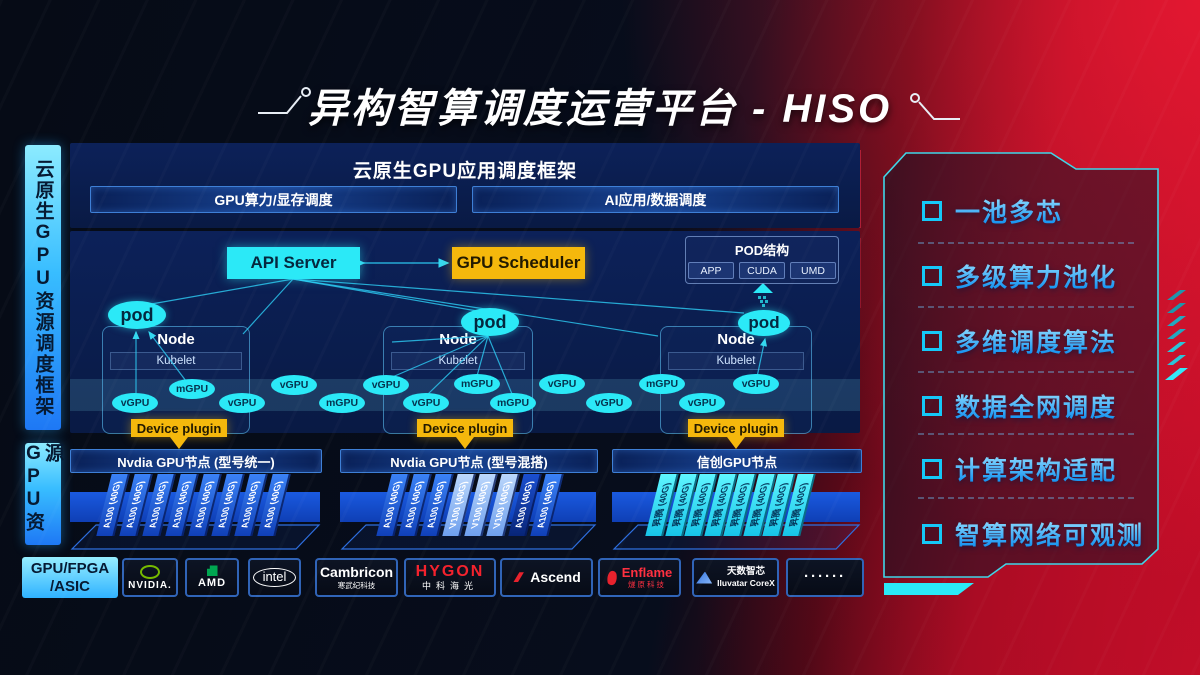 The width and height of the screenshot is (1200, 675). I want to click on vendor-box-enflame: Enflame 燧原科技, so click(639, 577).